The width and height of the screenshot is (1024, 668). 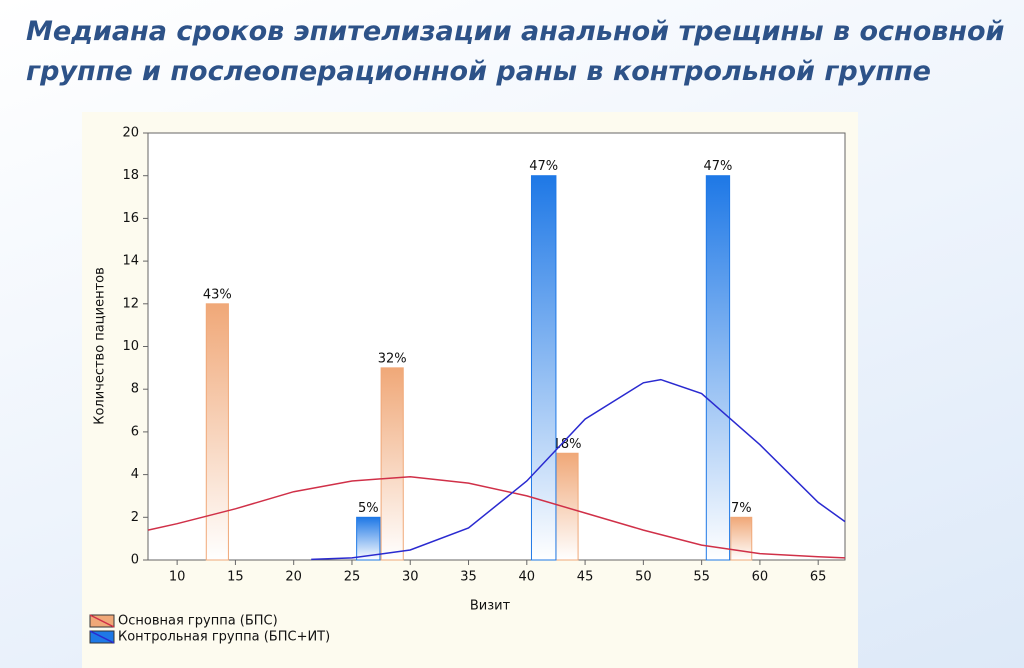 I want to click on y-tick-label: 12, so click(x=130, y=303).